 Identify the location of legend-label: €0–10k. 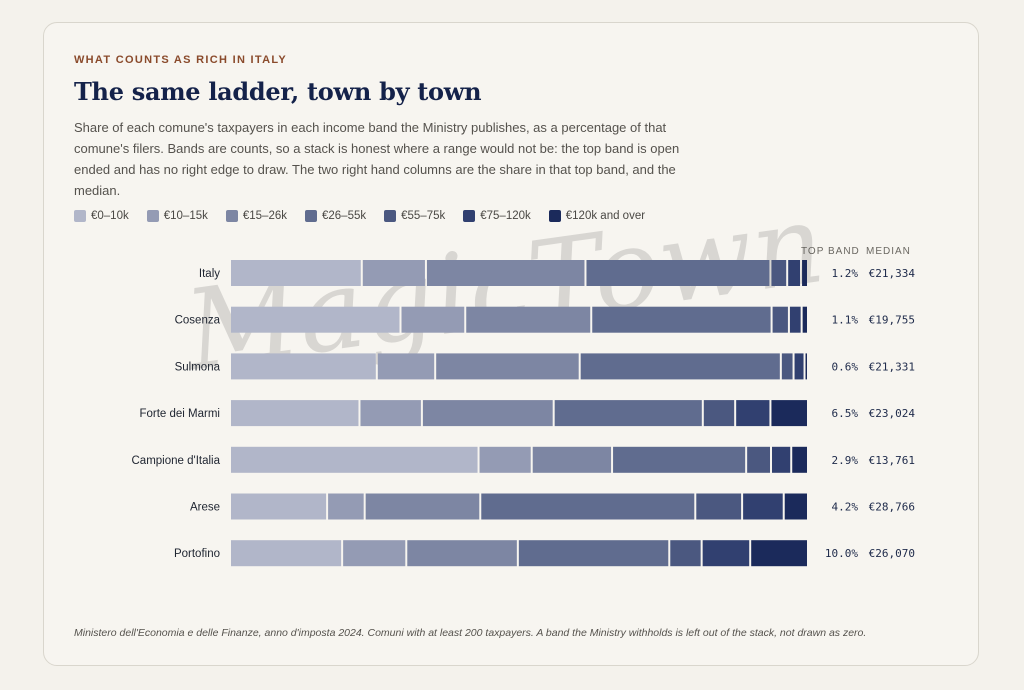
(110, 216).